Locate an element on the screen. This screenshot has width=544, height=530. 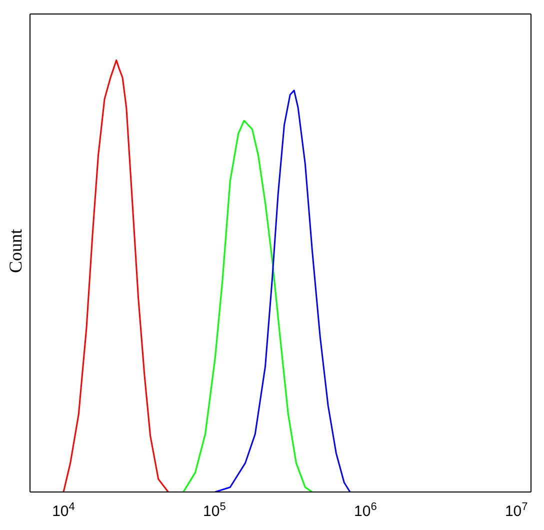
x-tick-label: 10$^{6}$ is located at coordinates (365, 510).